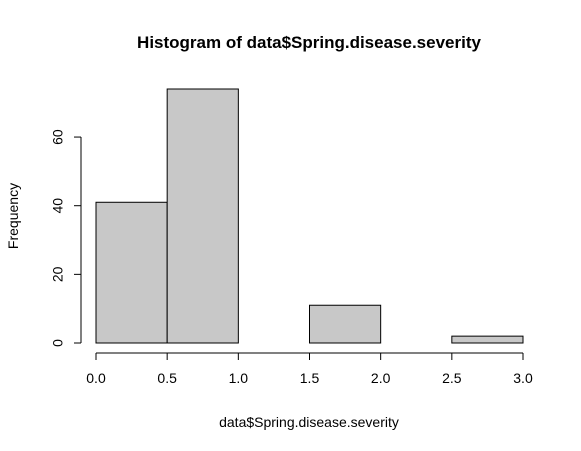  Describe the element at coordinates (58, 274) in the screenshot. I see `y-tick-label-1: 20` at that location.